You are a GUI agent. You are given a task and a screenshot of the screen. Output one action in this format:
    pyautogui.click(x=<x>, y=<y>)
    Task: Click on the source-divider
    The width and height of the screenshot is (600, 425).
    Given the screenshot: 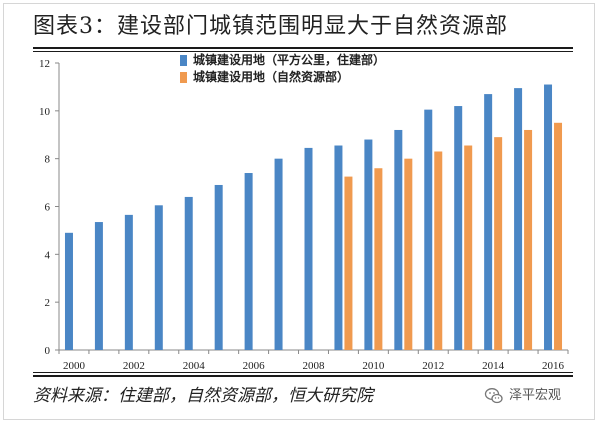 What is the action you would take?
    pyautogui.click(x=303, y=376)
    